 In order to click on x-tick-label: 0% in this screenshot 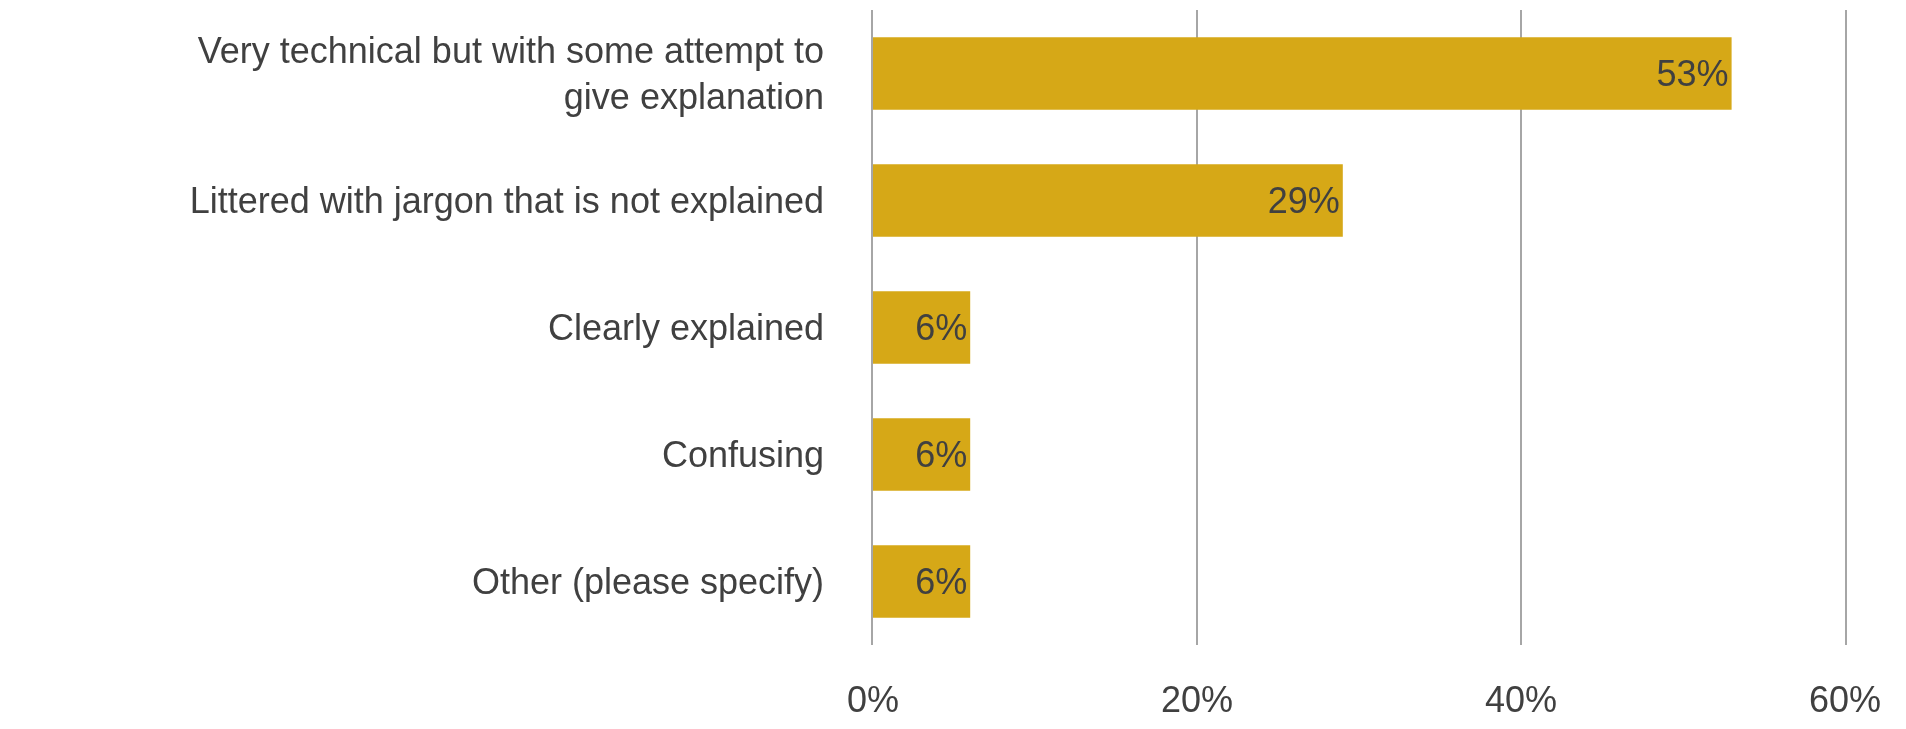, I will do `click(873, 699)`.